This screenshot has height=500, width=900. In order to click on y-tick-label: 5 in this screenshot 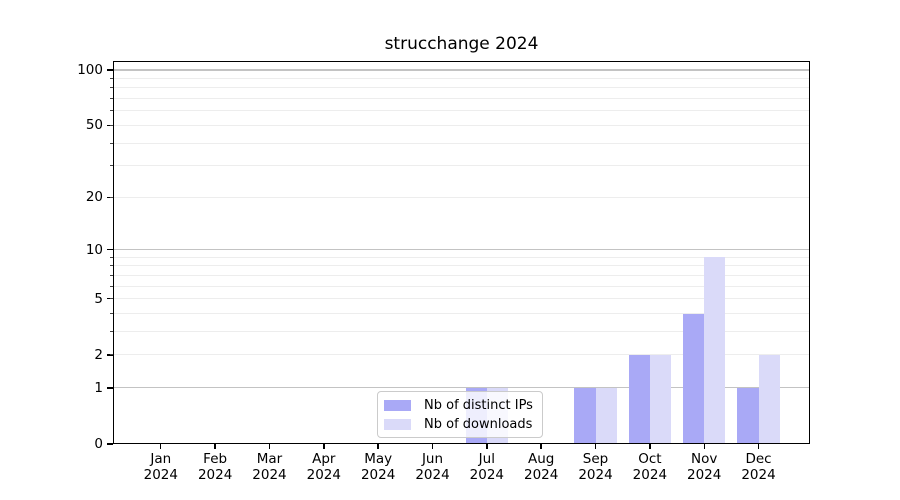, I will do `click(98, 298)`.